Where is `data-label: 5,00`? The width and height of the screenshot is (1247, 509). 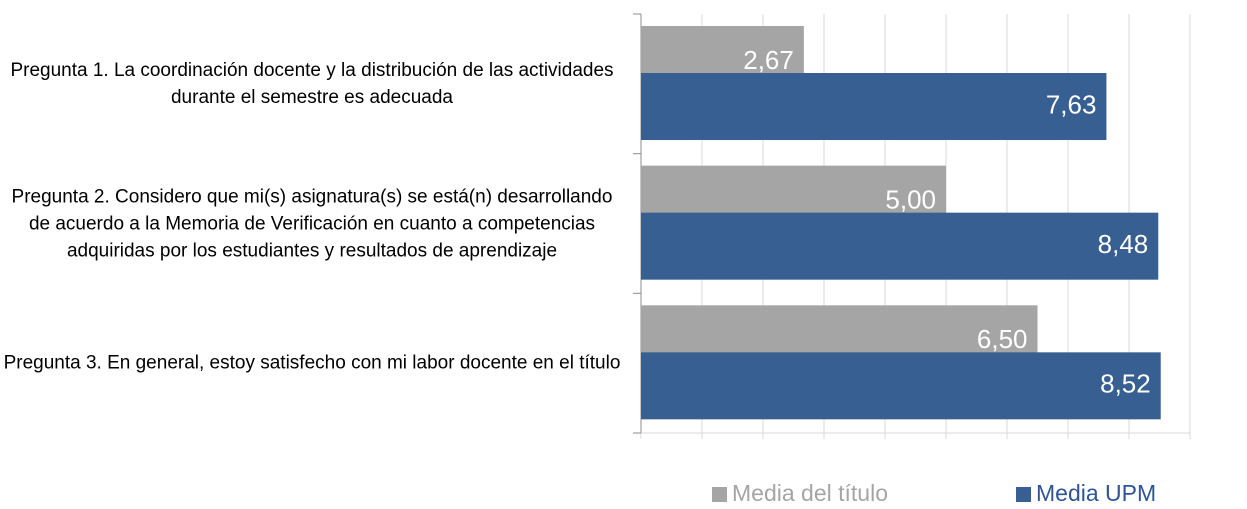 data-label: 5,00 is located at coordinates (910, 200).